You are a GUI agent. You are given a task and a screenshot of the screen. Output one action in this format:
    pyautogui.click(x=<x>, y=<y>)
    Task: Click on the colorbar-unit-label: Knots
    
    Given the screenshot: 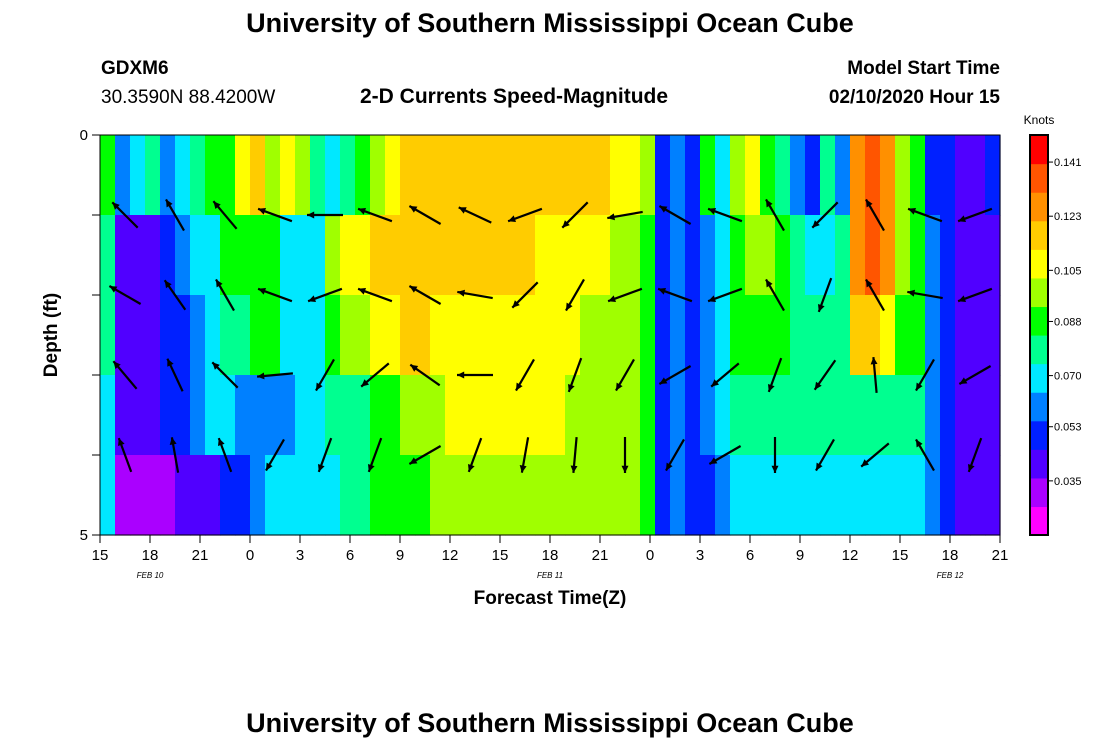 What is the action you would take?
    pyautogui.click(x=1039, y=120)
    